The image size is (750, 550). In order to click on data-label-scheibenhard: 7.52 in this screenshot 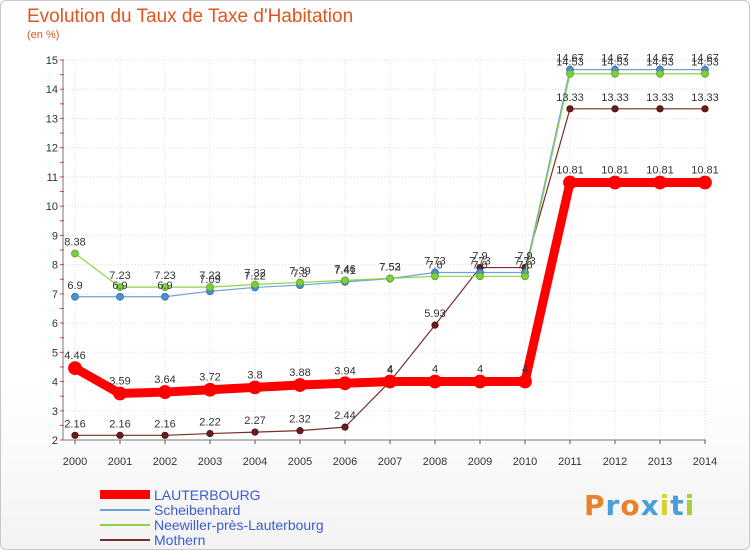, I will do `click(389, 268)`.